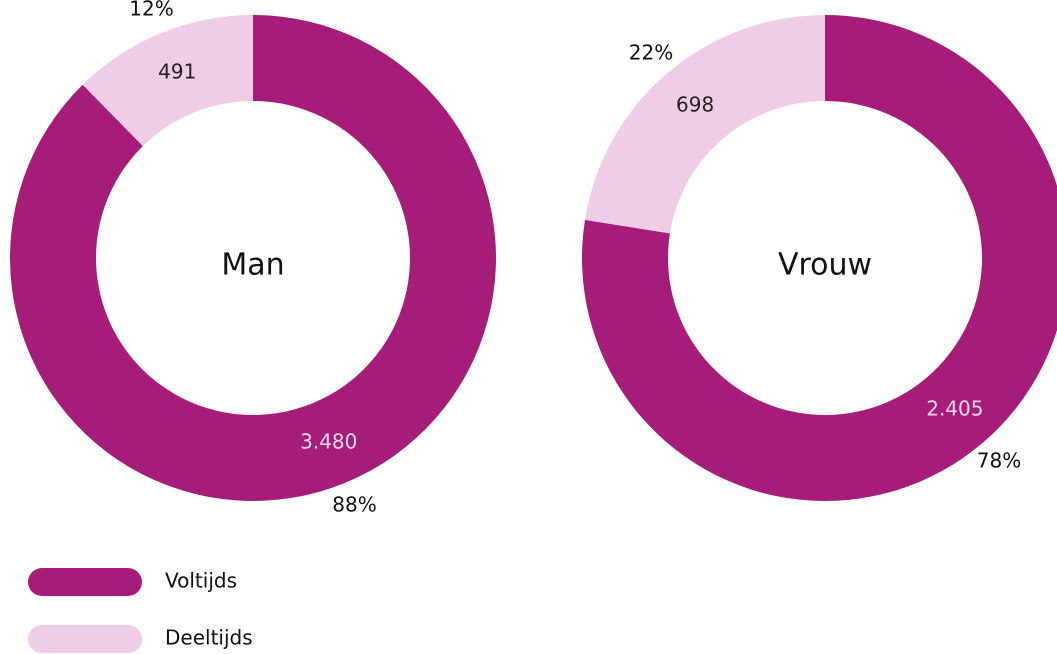  Describe the element at coordinates (151, 10) in the screenshot. I see `percentage-label: 12%` at that location.